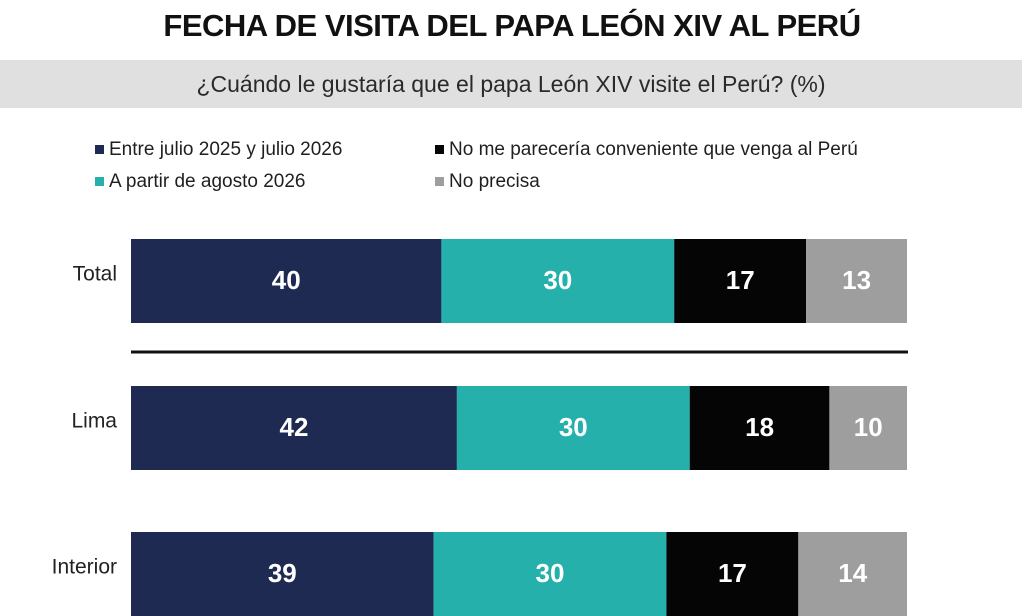 The image size is (1024, 616). I want to click on data-label-interior-series-4: 14, so click(852, 573).